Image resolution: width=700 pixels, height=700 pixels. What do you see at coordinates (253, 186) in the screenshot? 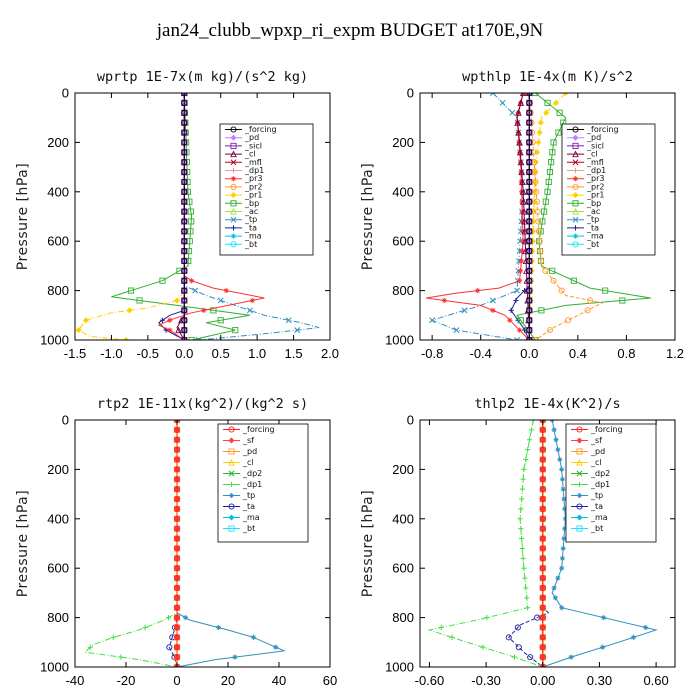
I see `legend-entry: _pr2` at bounding box center [253, 186].